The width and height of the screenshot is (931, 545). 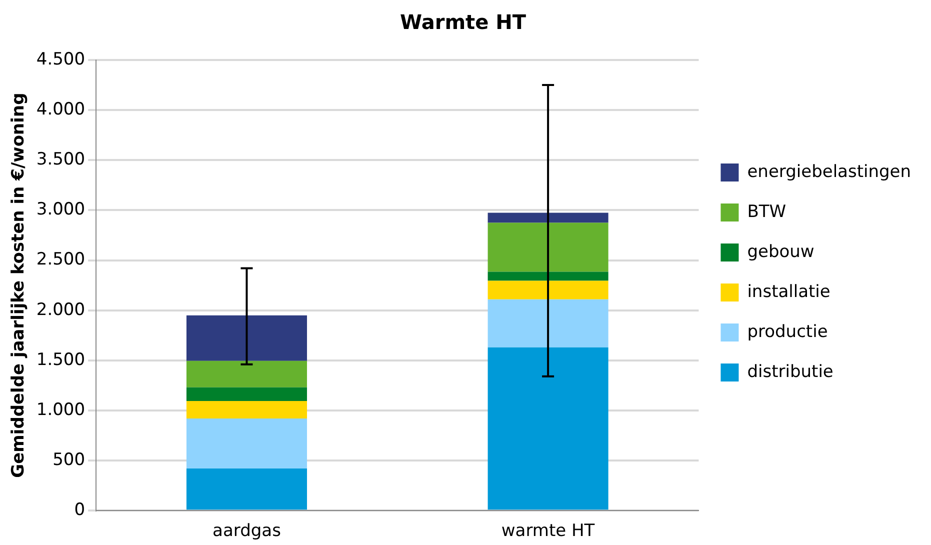 I want to click on legend-label: productie, so click(x=787, y=332).